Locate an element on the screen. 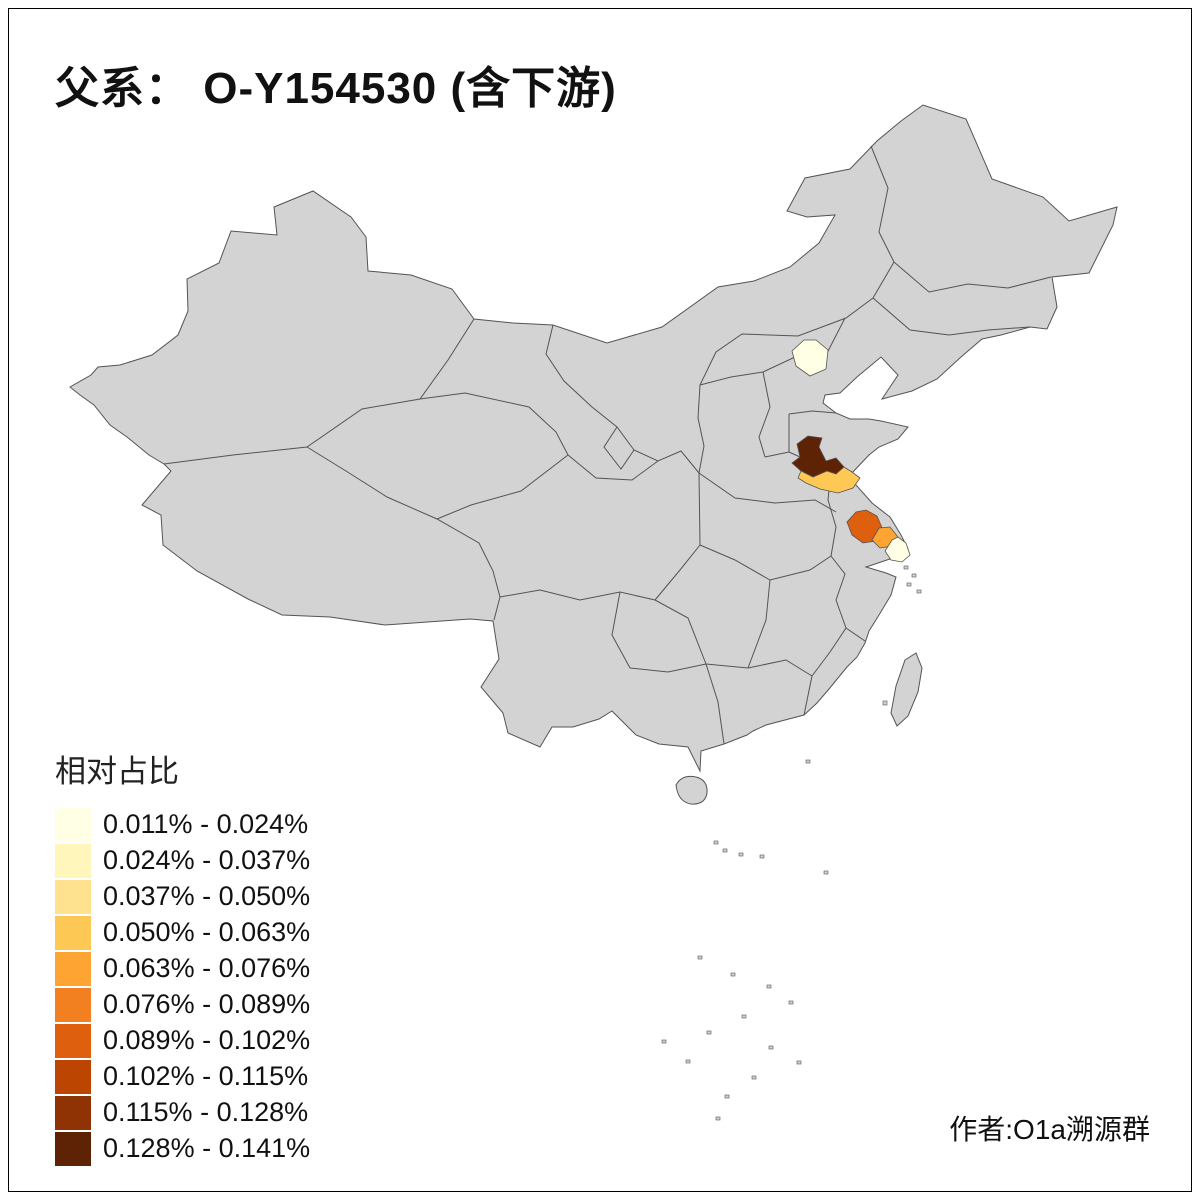 This screenshot has width=1200, height=1200. legend-label: 0.128% - 0.141% is located at coordinates (207, 1148).